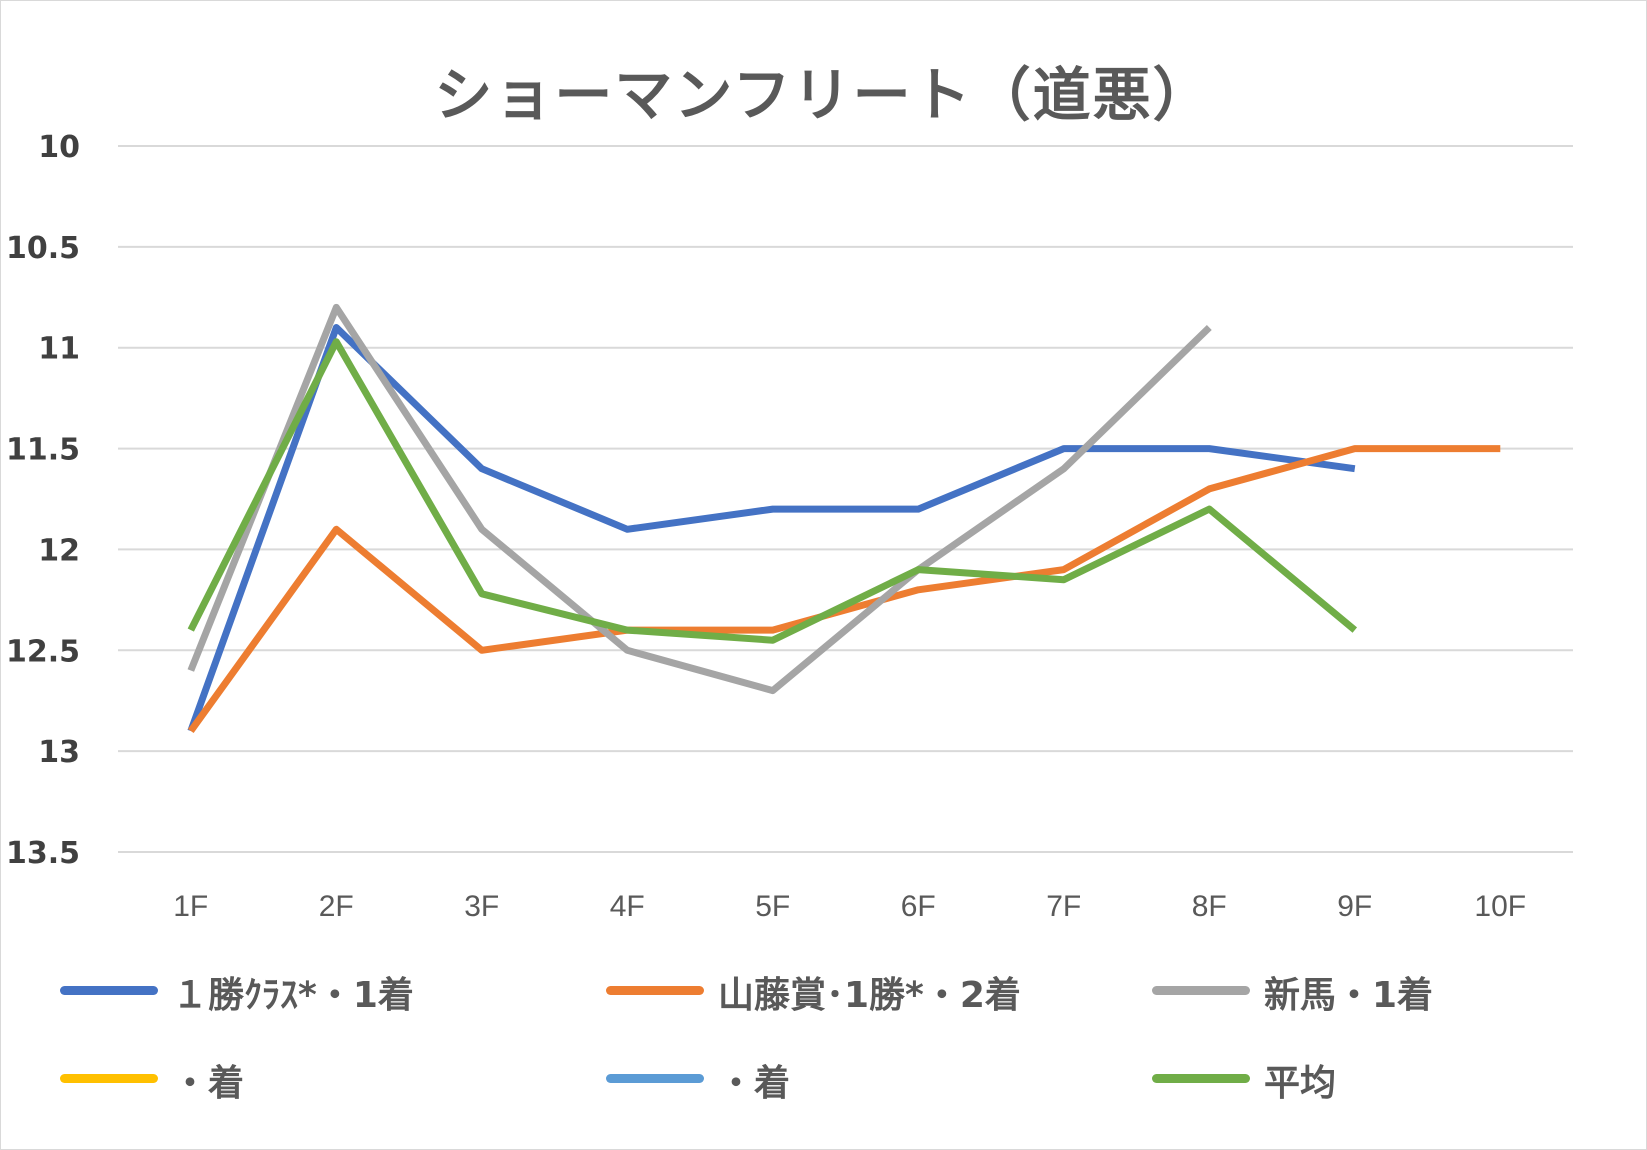  I want to click on chart-title: ショーマンフリート（道悪）, so click(823, 95).